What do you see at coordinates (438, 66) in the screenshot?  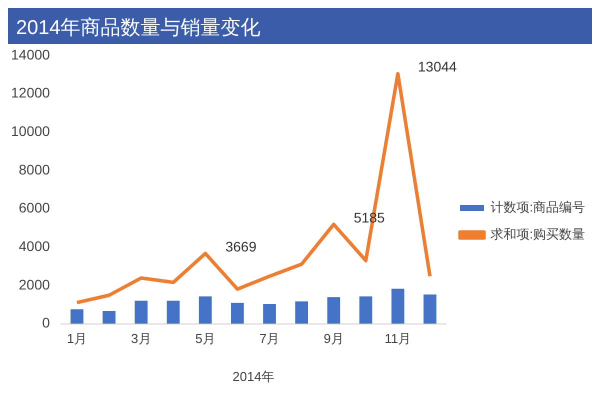 I see `data-label: 13044` at bounding box center [438, 66].